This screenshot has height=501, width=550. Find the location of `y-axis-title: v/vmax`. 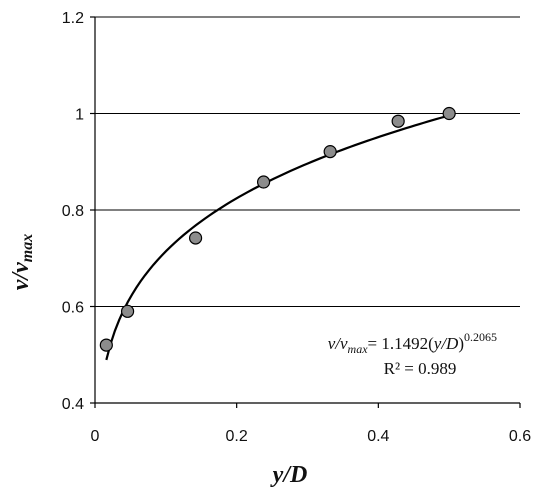

y-axis-title: v/vmax is located at coordinates (22, 262).